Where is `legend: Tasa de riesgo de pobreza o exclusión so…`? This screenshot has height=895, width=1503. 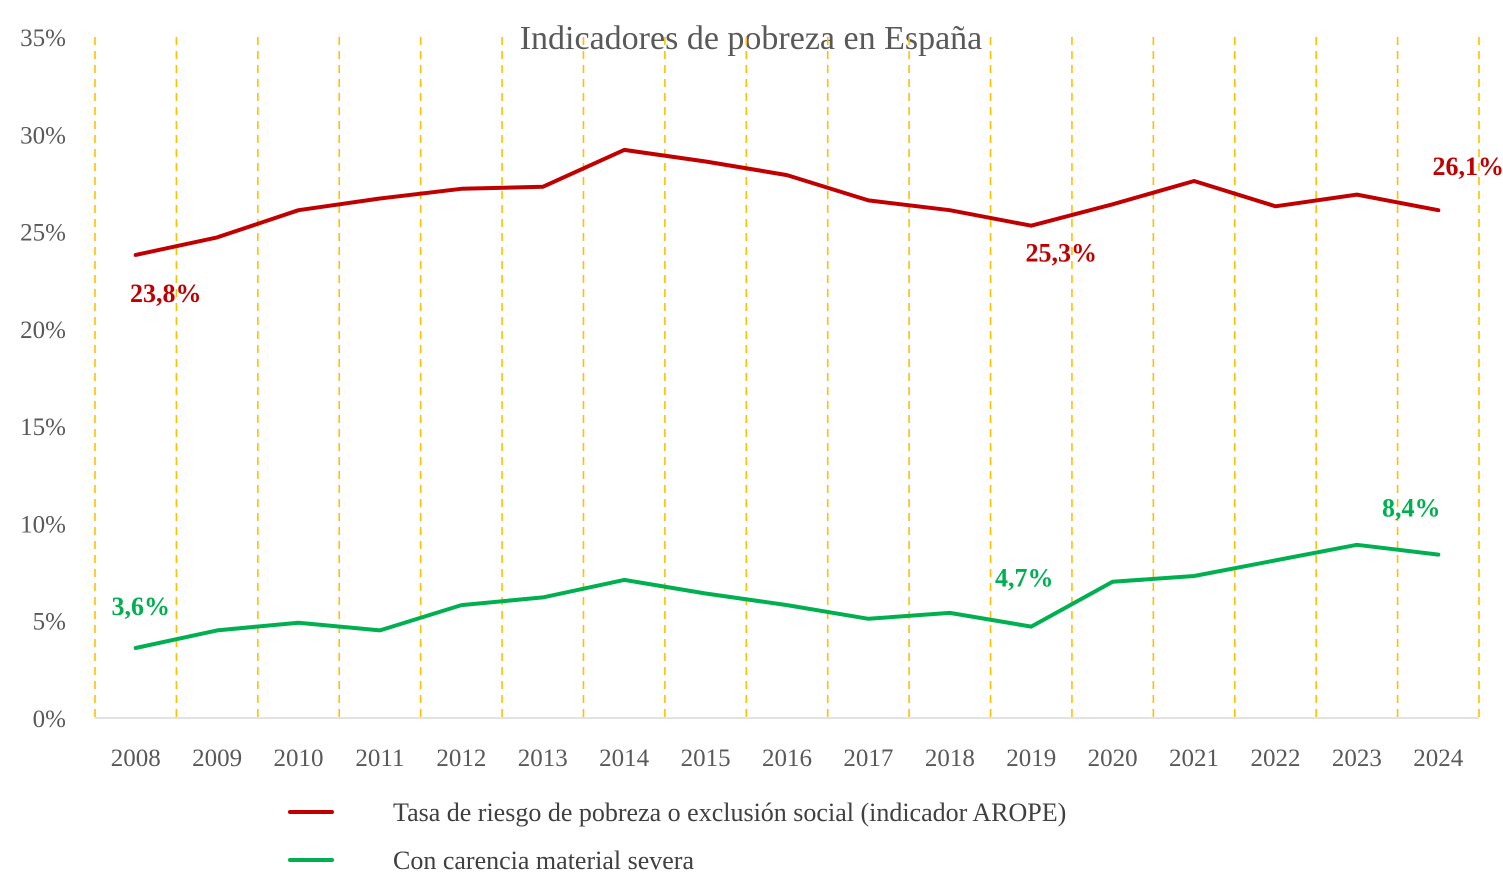
legend: Tasa de riesgo de pobreza o exclusión so… is located at coordinates (677, 836).